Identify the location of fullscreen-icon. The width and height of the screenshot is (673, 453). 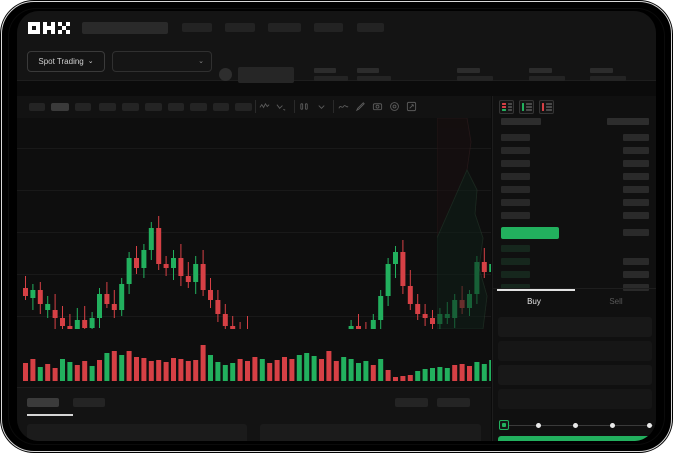
(411, 106).